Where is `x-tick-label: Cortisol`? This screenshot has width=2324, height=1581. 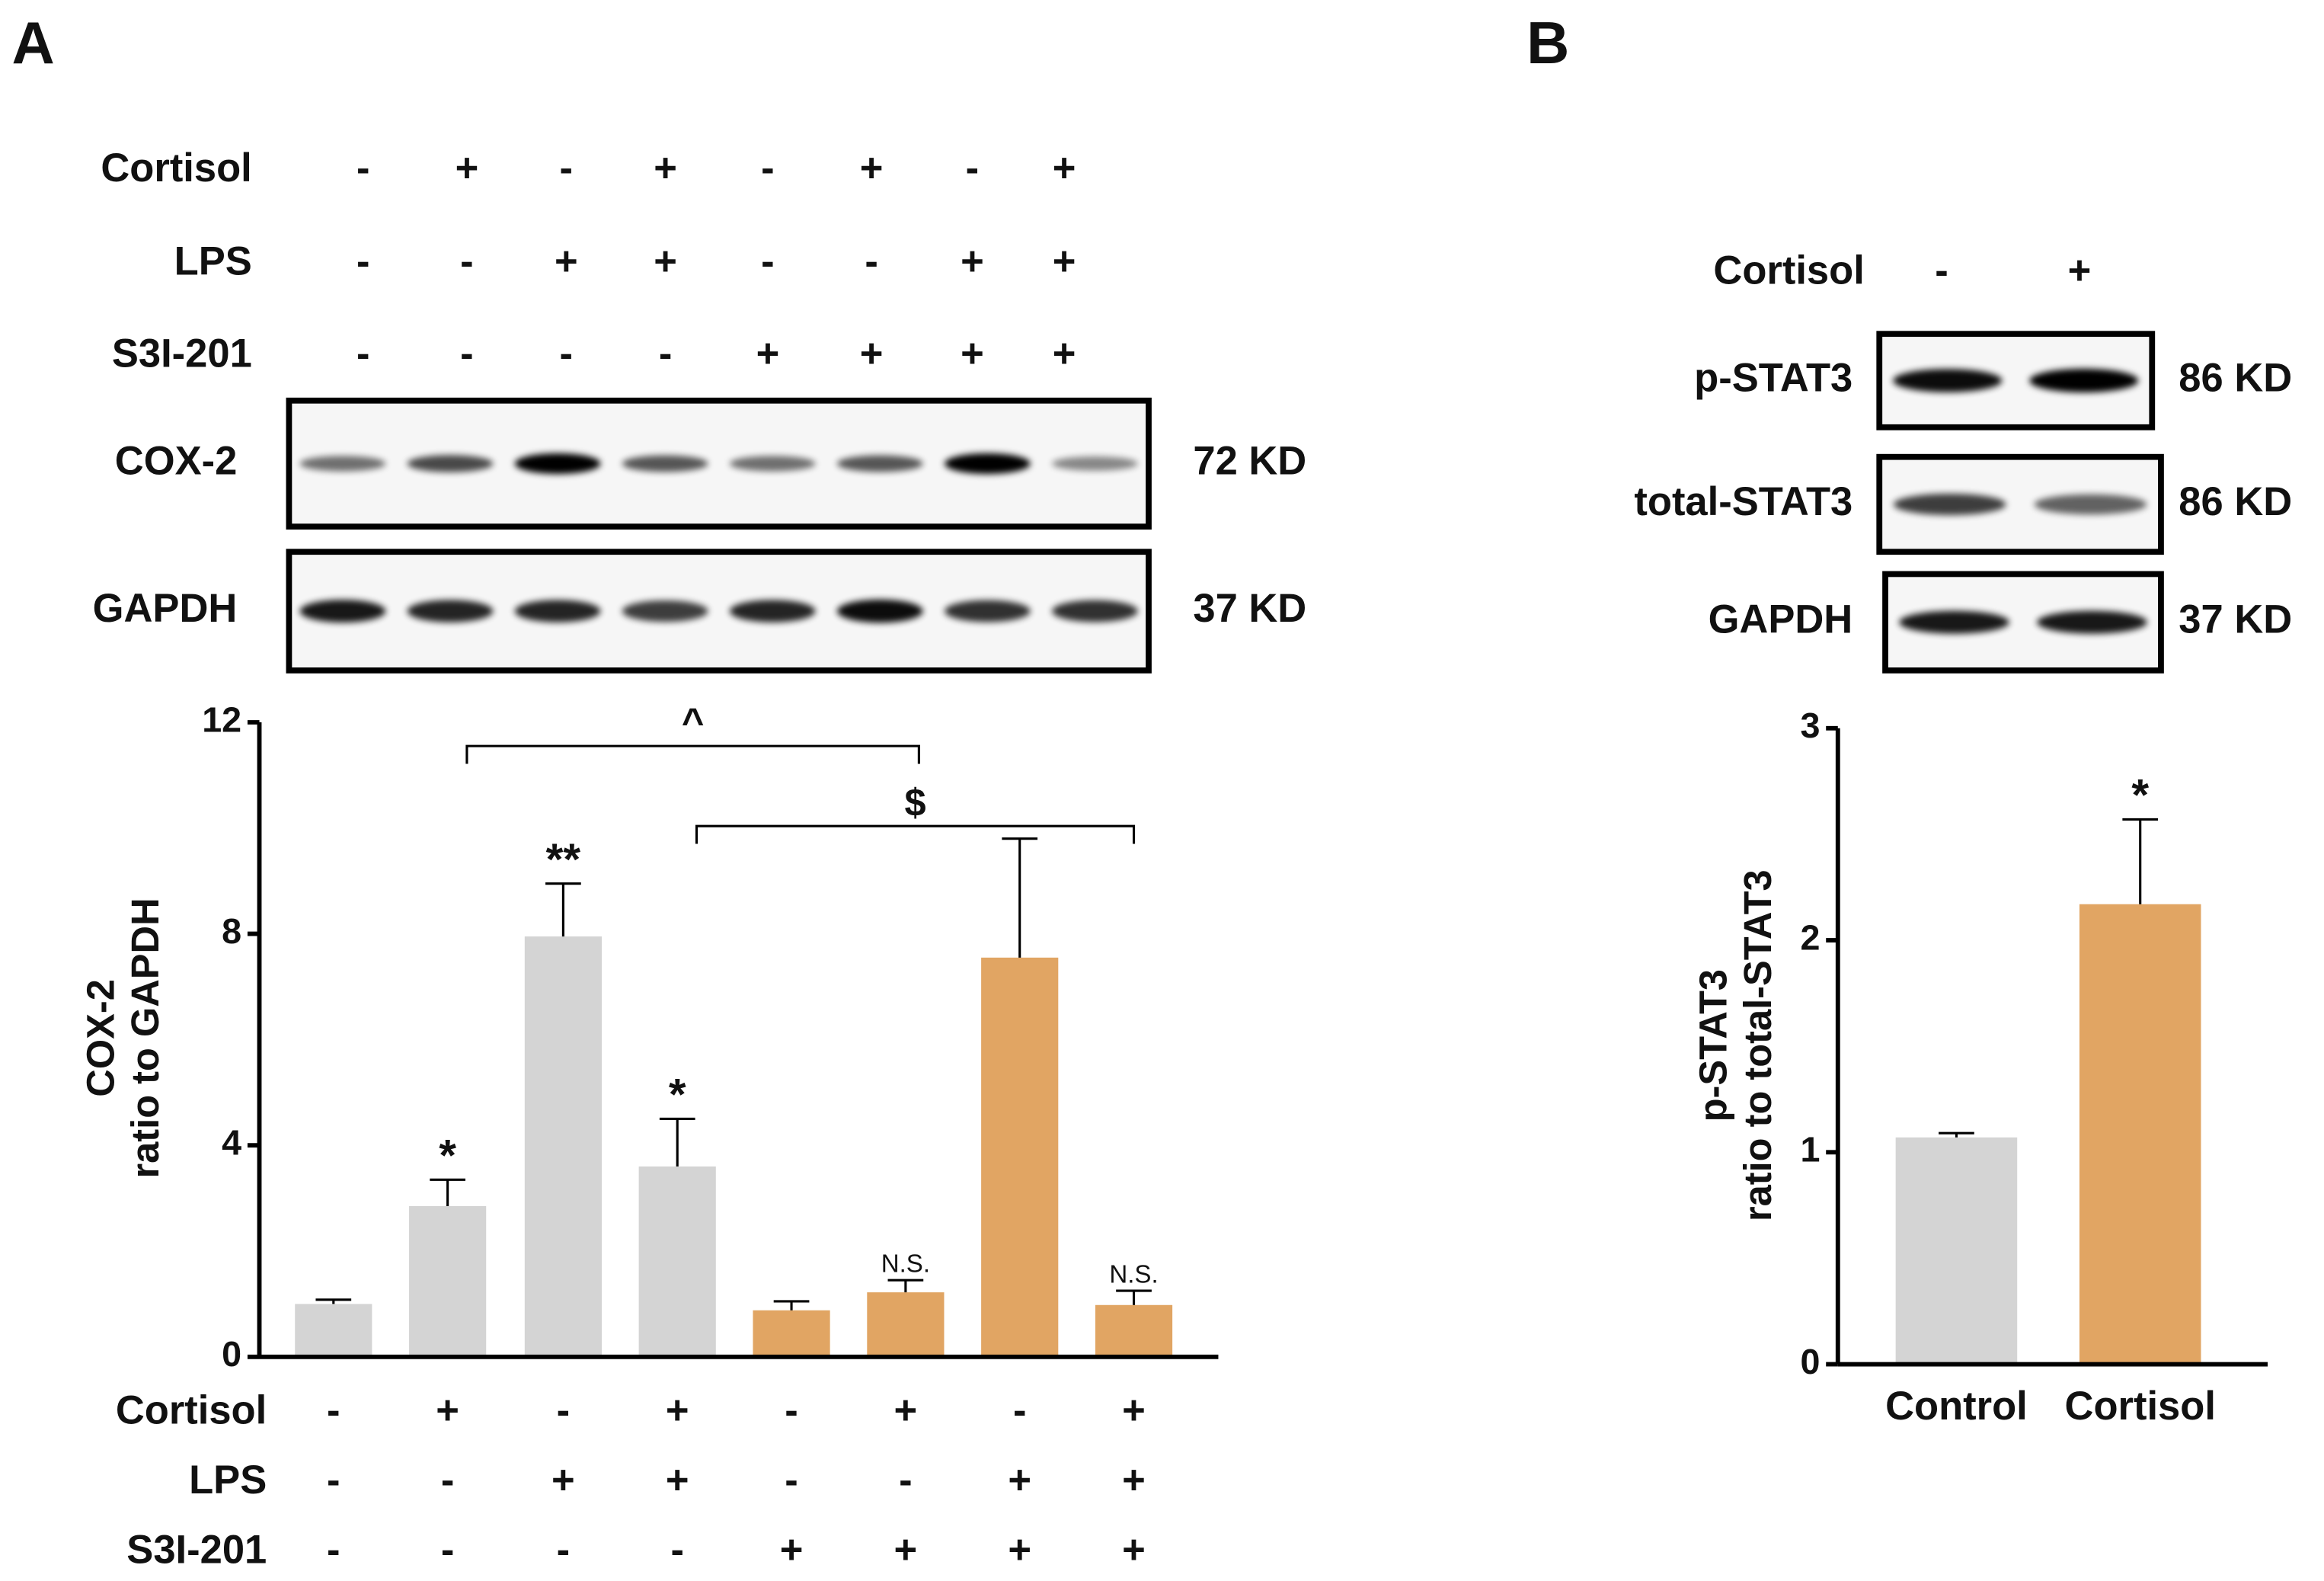
x-tick-label: Cortisol is located at coordinates (2140, 1406).